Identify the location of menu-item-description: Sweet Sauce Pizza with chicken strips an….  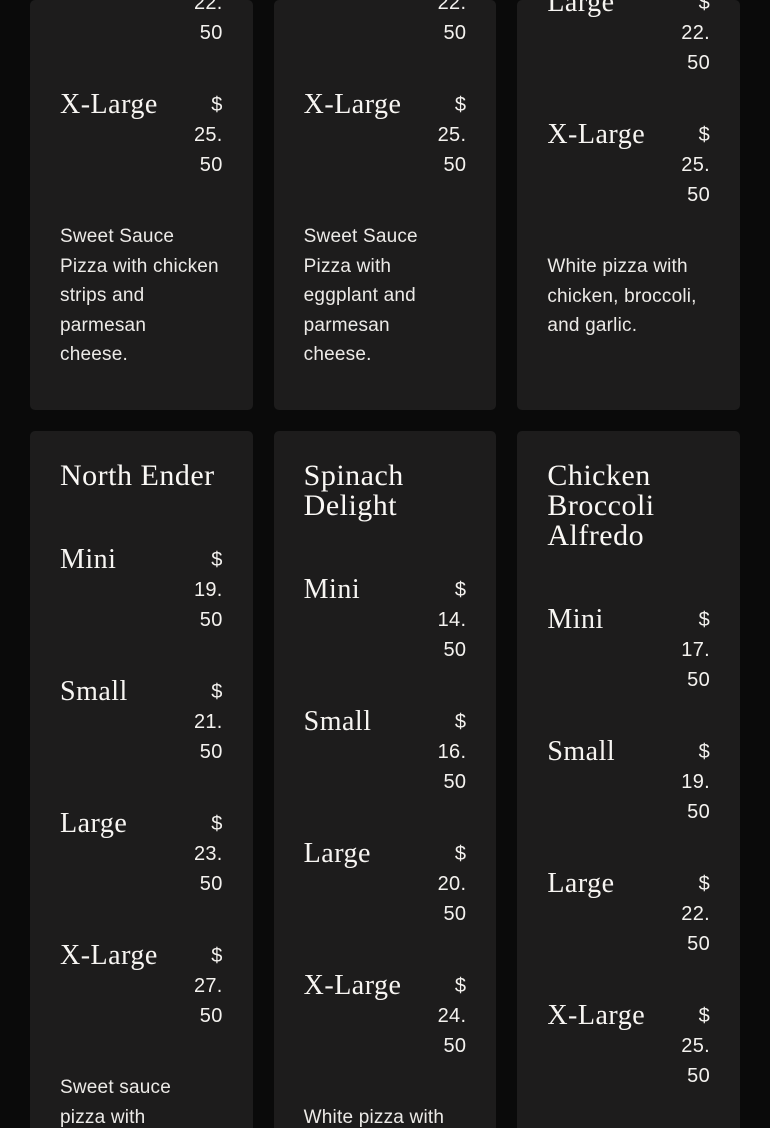
(139, 295).